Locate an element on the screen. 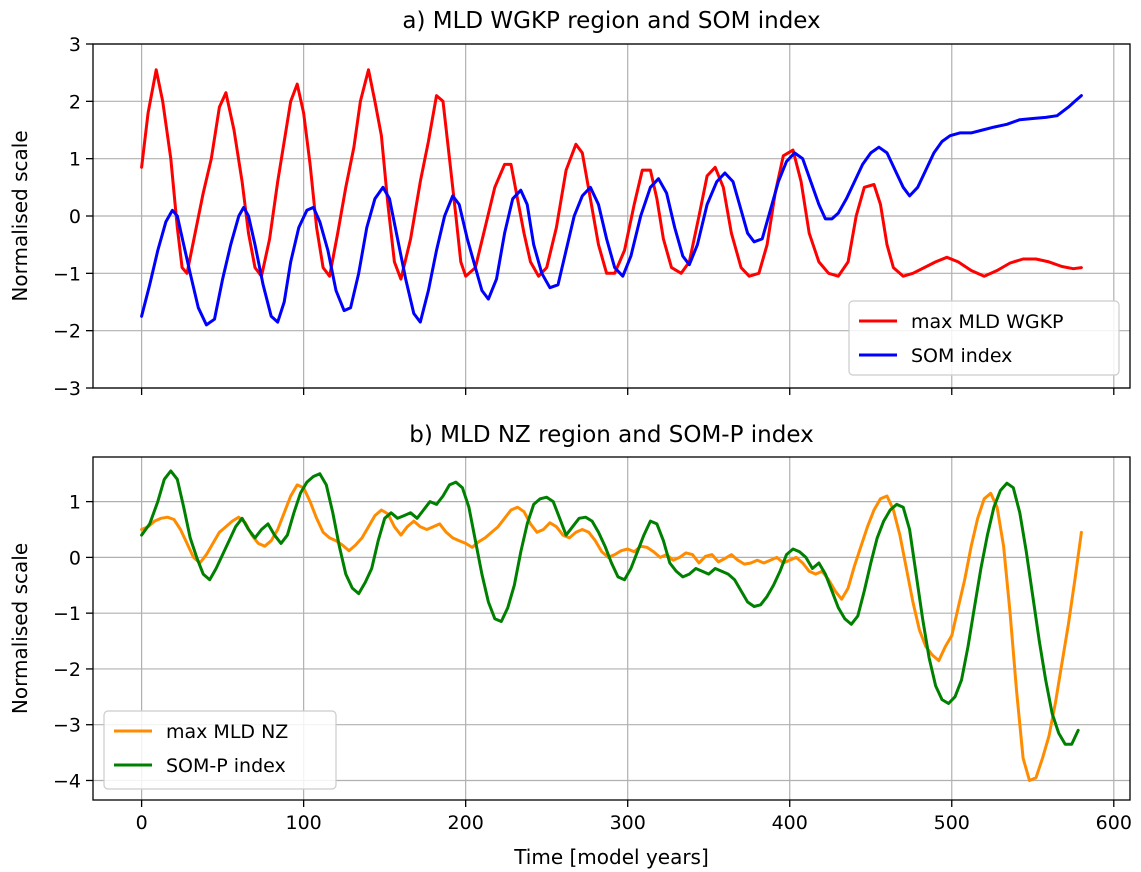 This screenshot has width=1141, height=872. legend-label: SOM index is located at coordinates (961, 356).